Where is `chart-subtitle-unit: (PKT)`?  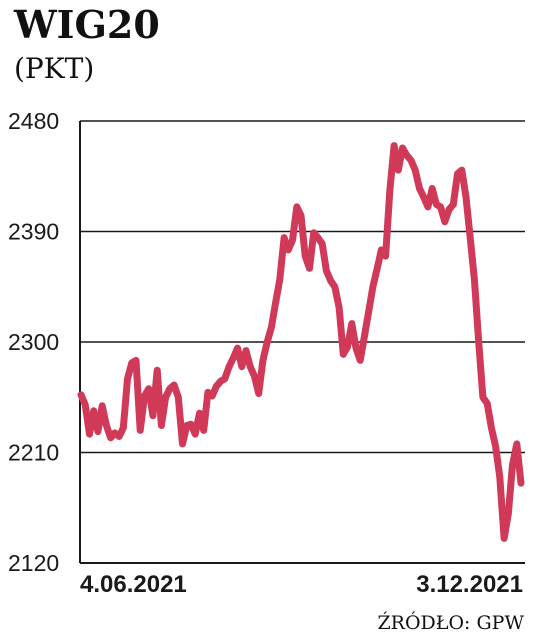
chart-subtitle-unit: (PKT) is located at coordinates (54, 68).